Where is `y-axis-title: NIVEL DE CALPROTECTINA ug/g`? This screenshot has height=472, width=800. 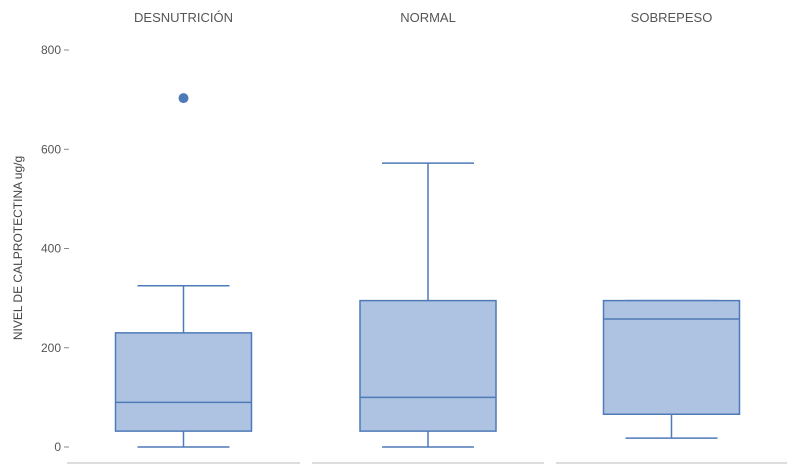
y-axis-title: NIVEL DE CALPROTECTINA ug/g is located at coordinates (18, 248).